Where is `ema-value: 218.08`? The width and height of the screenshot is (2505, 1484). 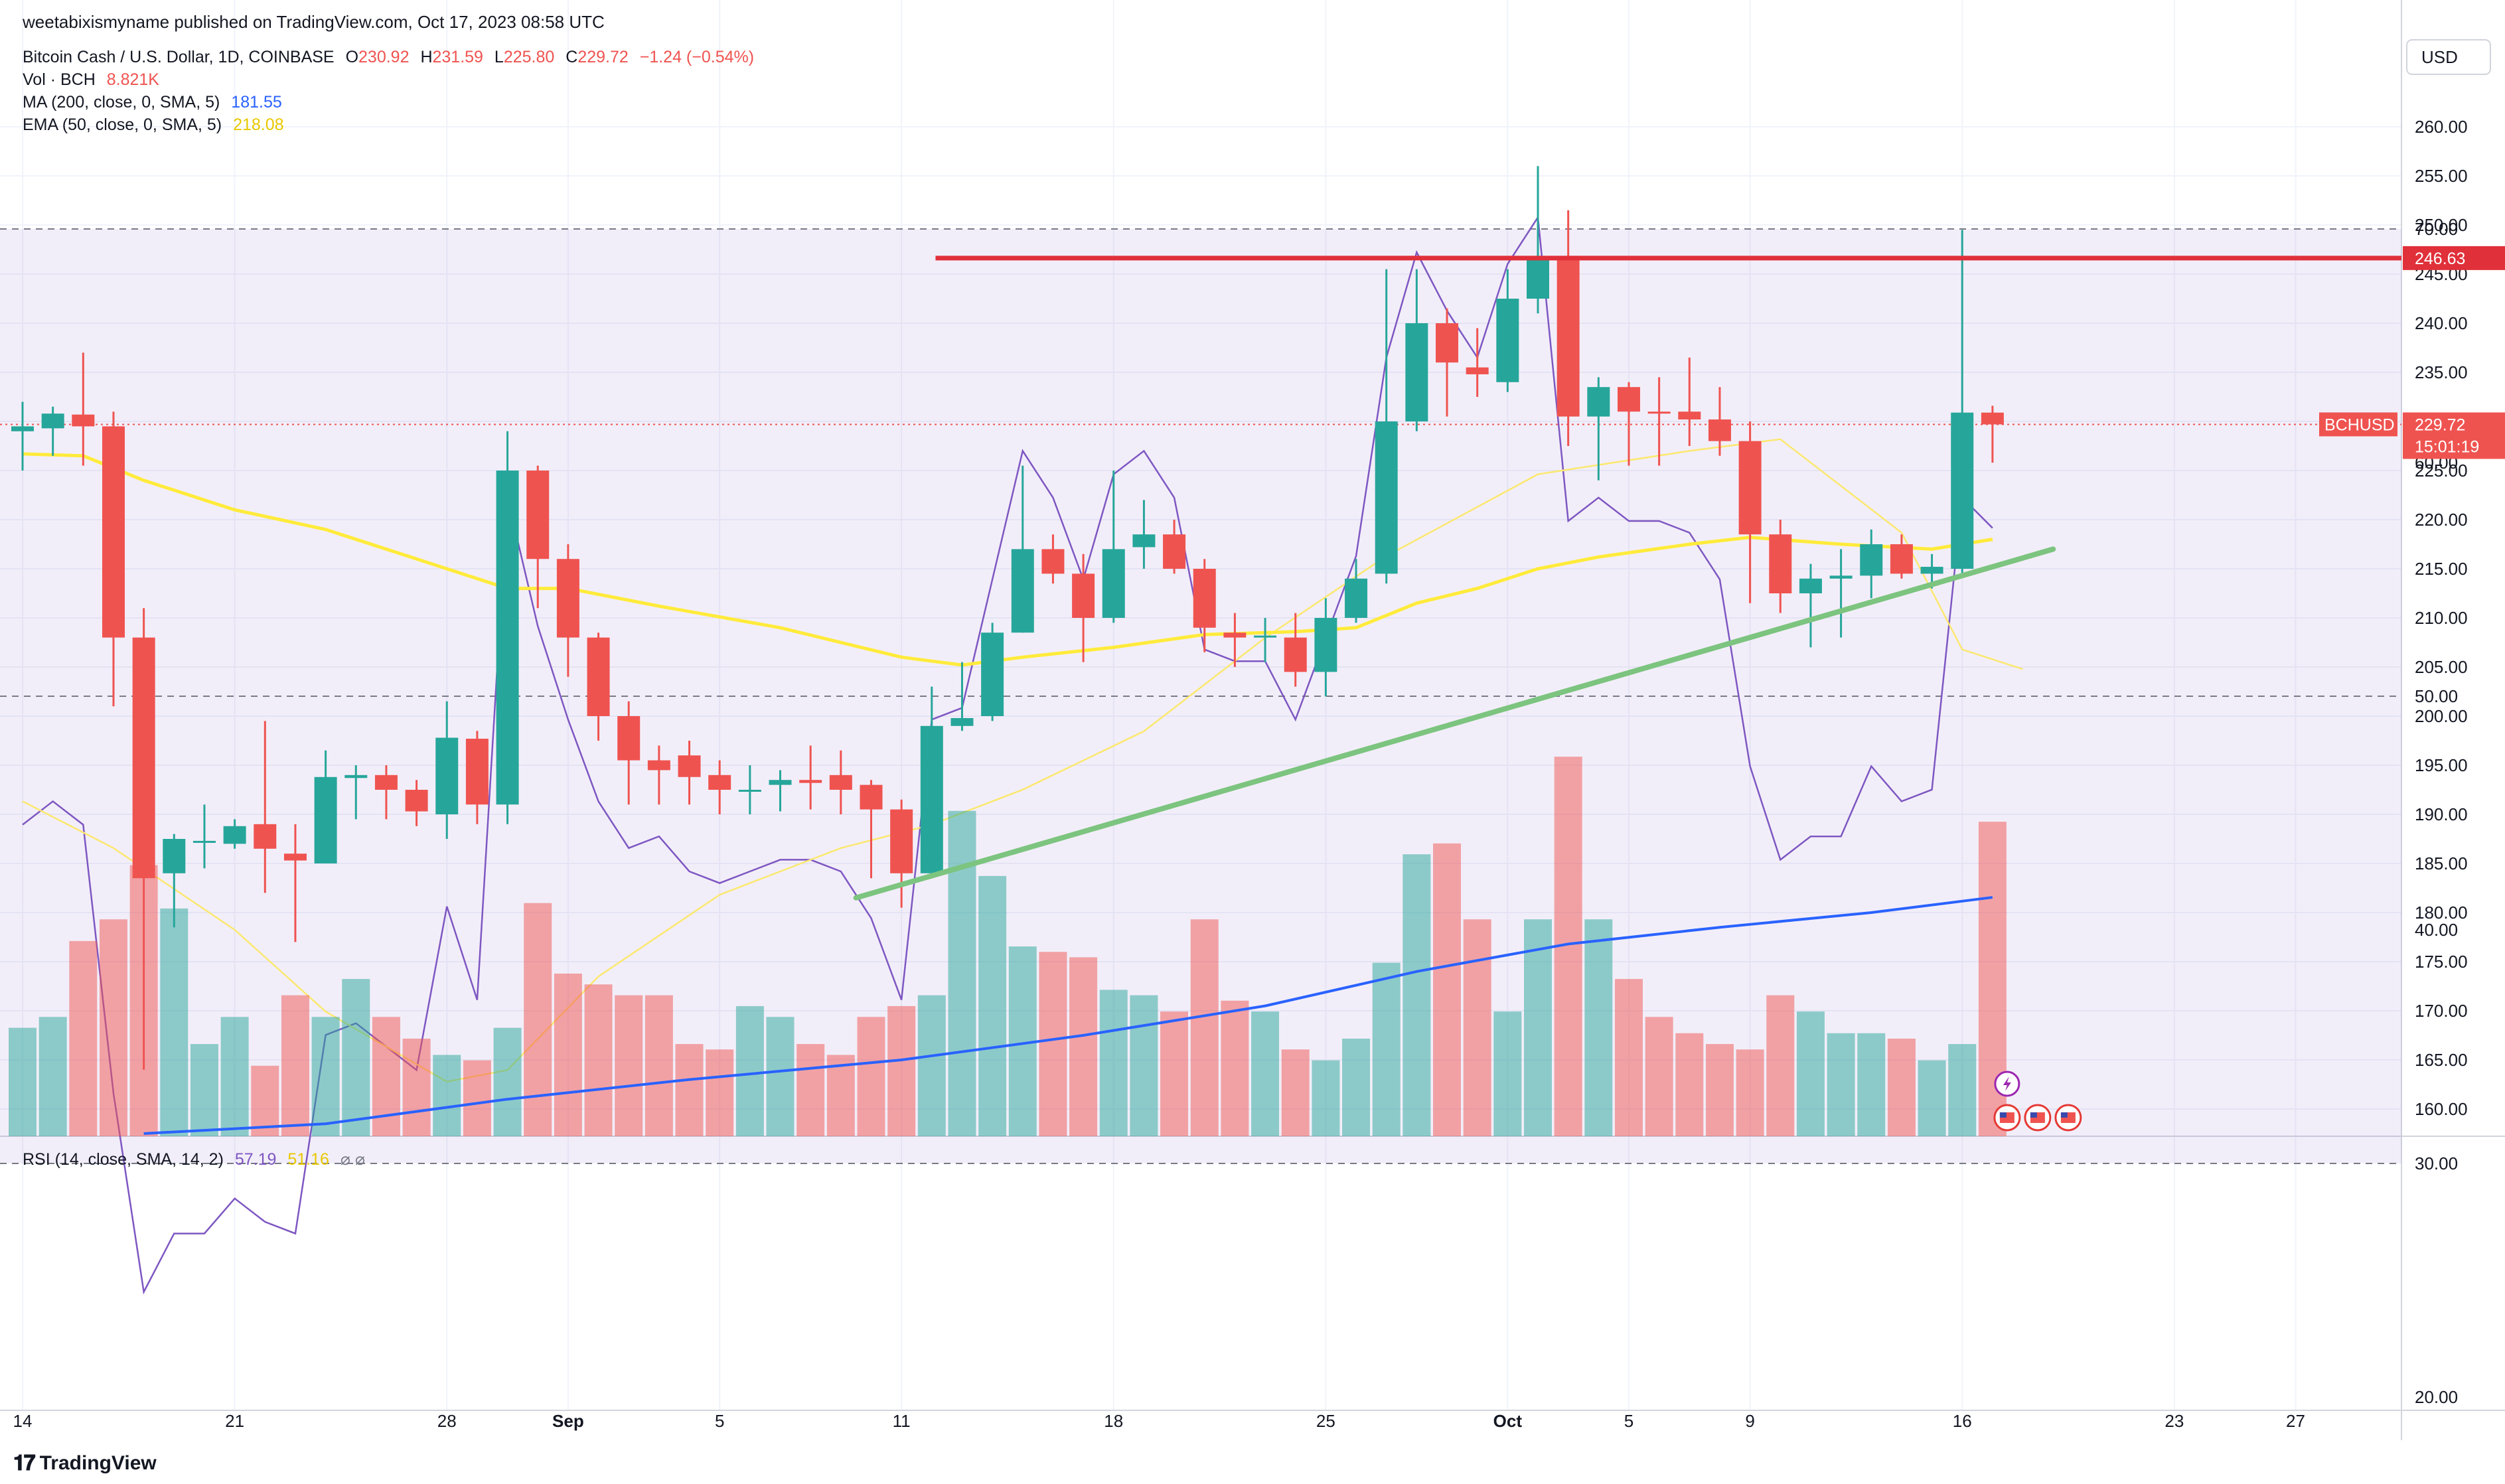
ema-value: 218.08 is located at coordinates (258, 124).